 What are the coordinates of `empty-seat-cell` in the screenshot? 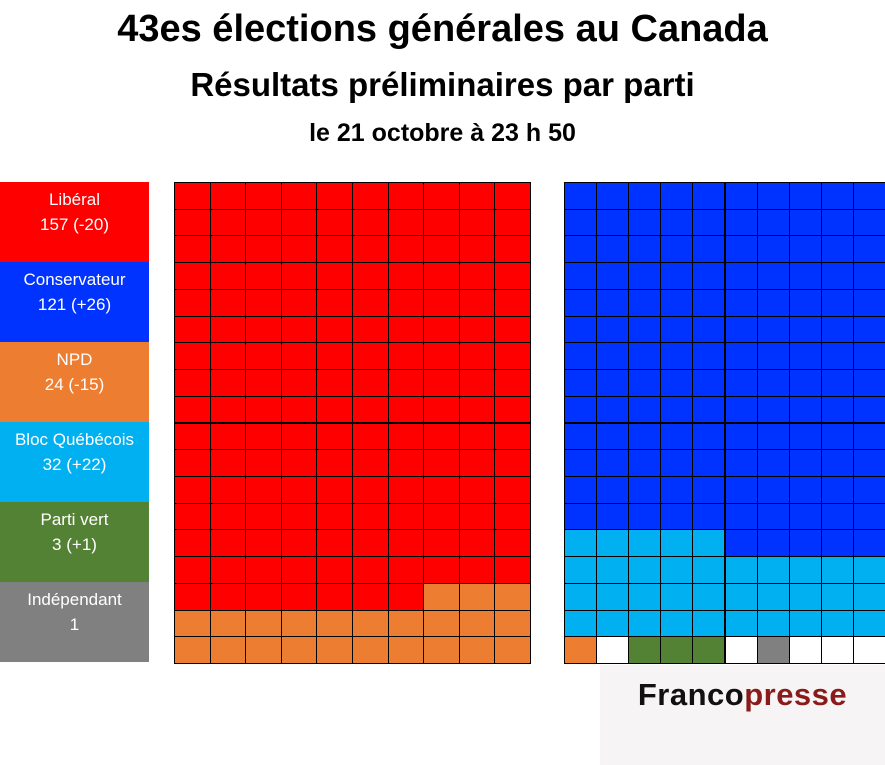 It's located at (613, 650).